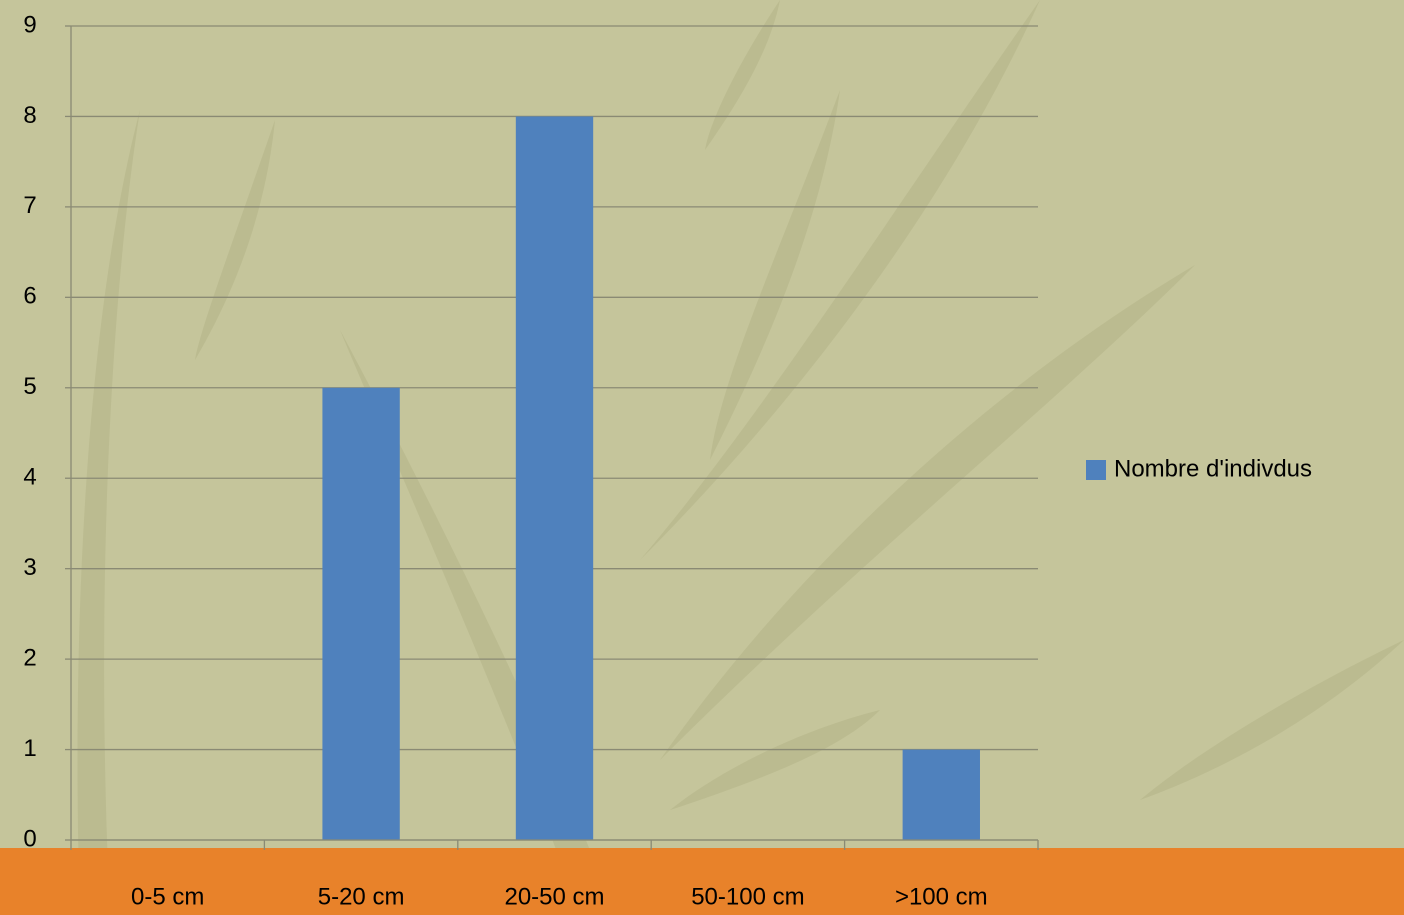  Describe the element at coordinates (702, 881) in the screenshot. I see `footer-band` at that location.